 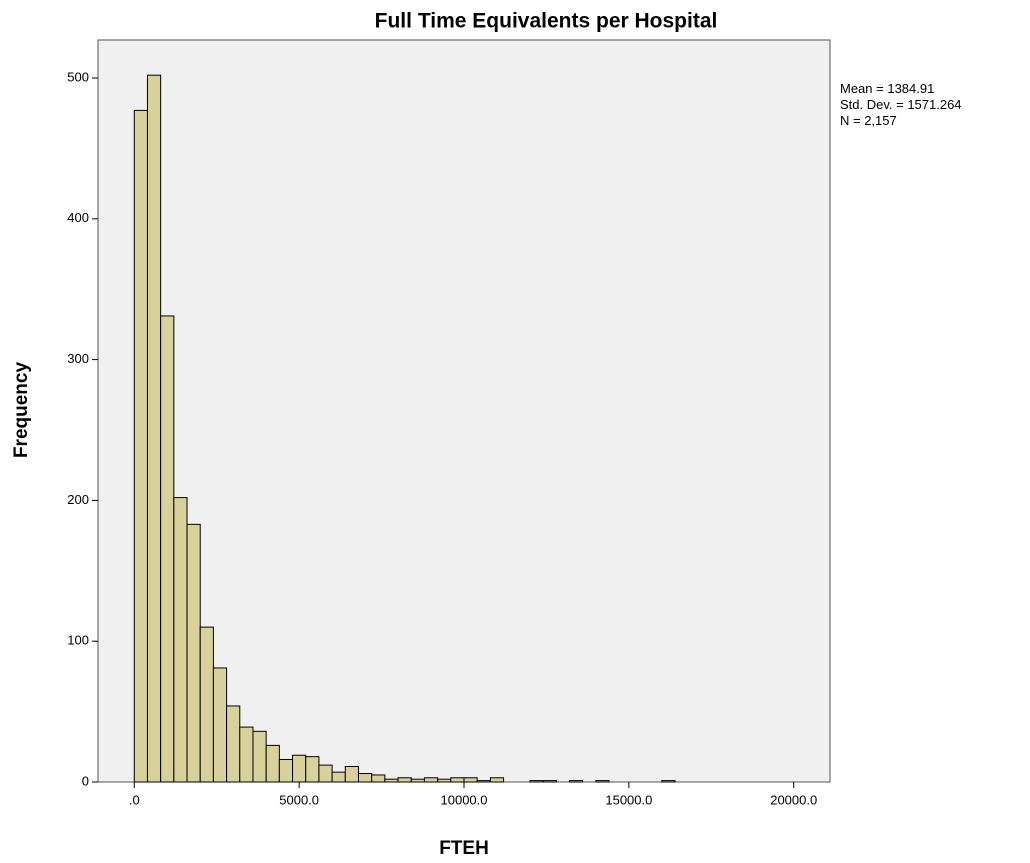 I want to click on y-tick-label: 500, so click(x=78, y=76).